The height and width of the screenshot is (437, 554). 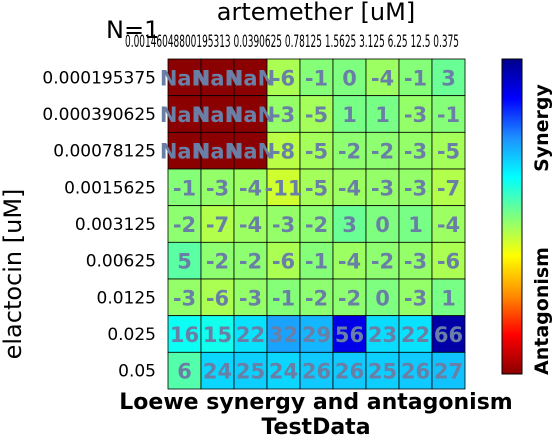 I want to click on cell-value-label: 26, so click(x=415, y=372).